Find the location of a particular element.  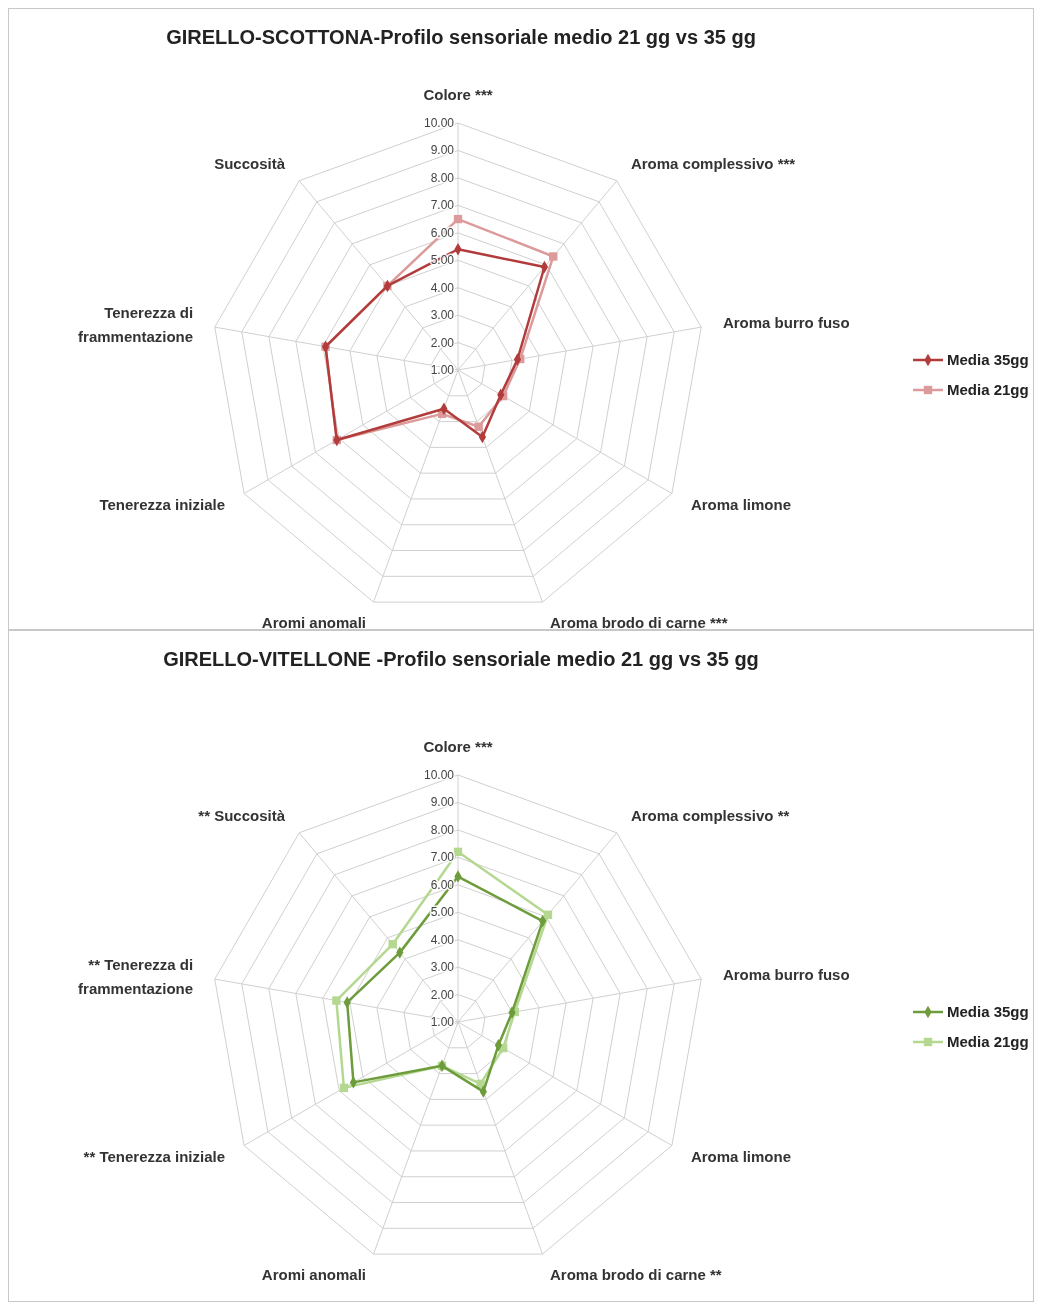

spoke-label: Aroma complessivo ** is located at coordinates (710, 815).